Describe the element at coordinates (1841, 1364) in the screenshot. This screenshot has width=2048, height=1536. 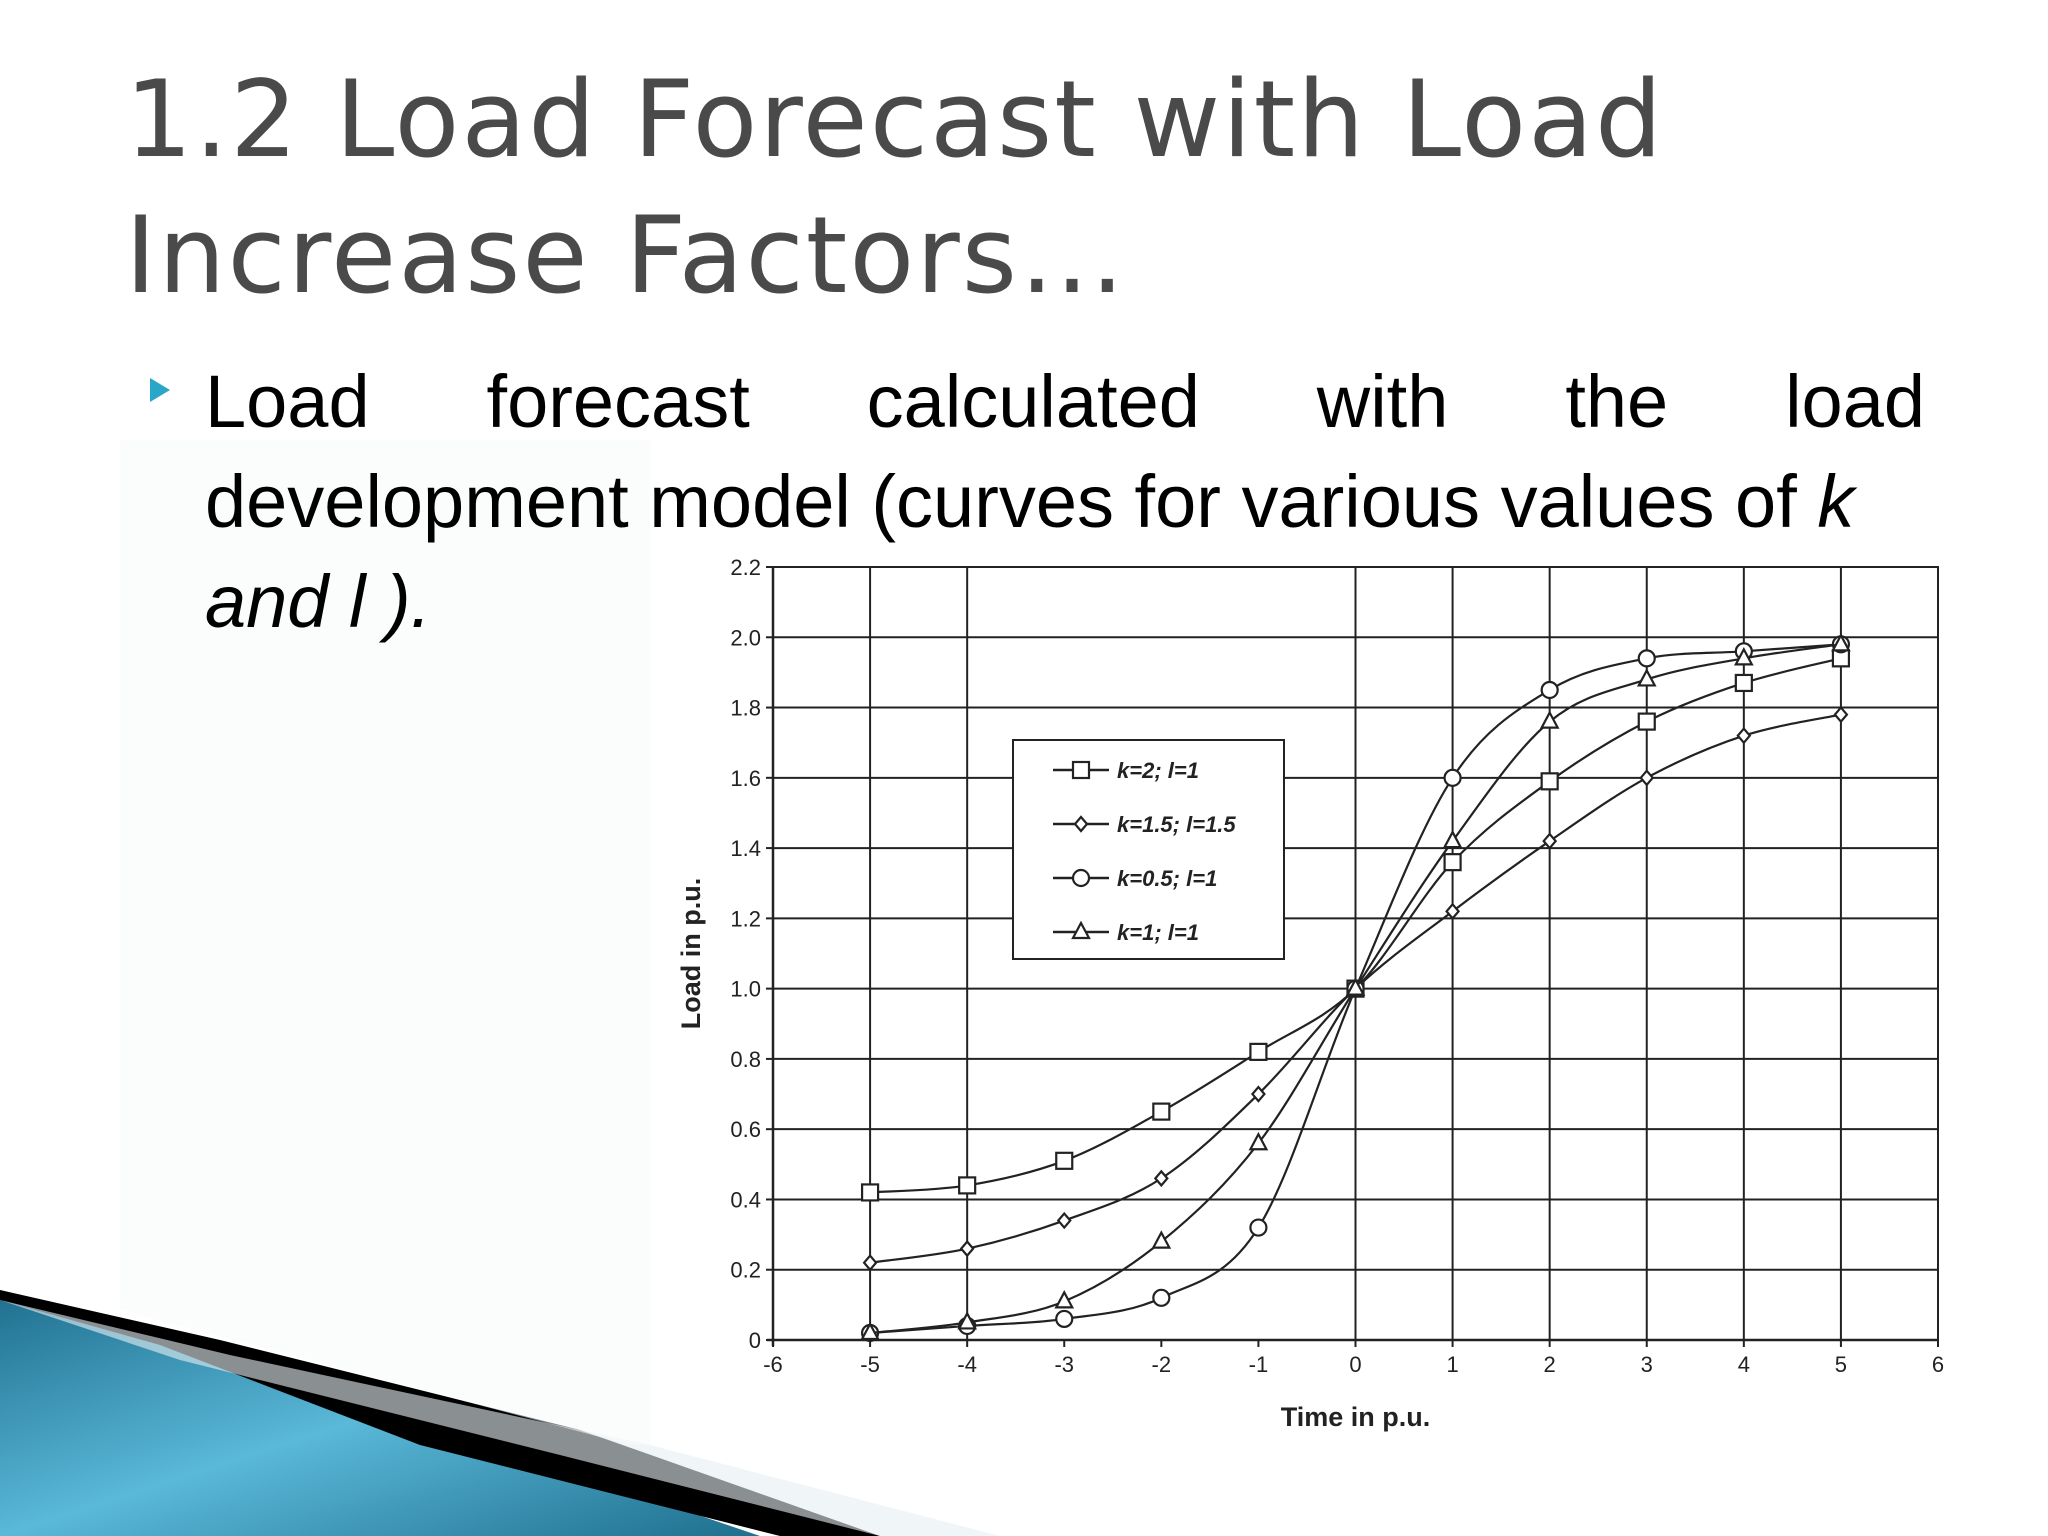
I see `x-tick-label: 5` at that location.